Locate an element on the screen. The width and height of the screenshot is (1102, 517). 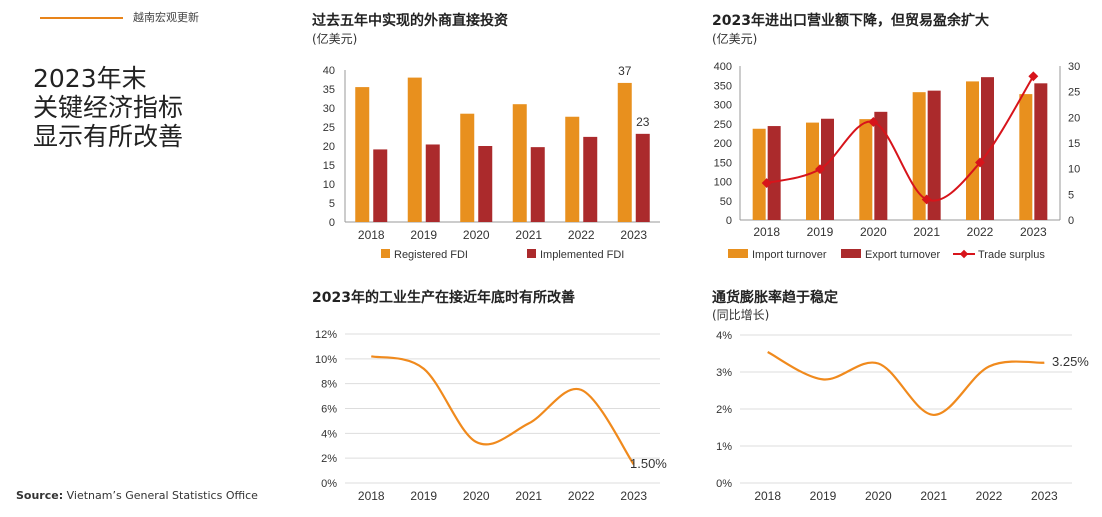
fdi-legend-swatch-registered is located at coordinates (385, 253).